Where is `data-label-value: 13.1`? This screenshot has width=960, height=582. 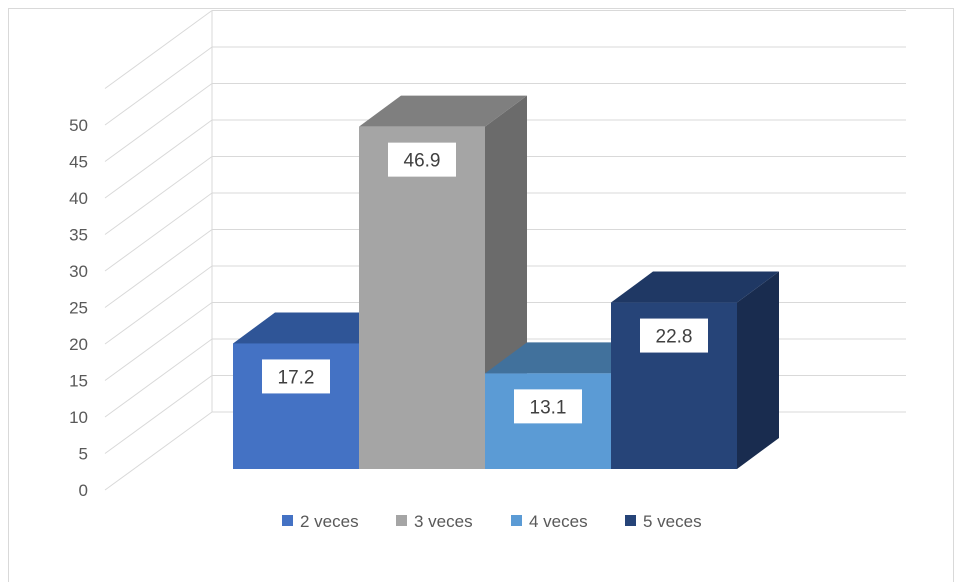 data-label-value: 13.1 is located at coordinates (548, 407).